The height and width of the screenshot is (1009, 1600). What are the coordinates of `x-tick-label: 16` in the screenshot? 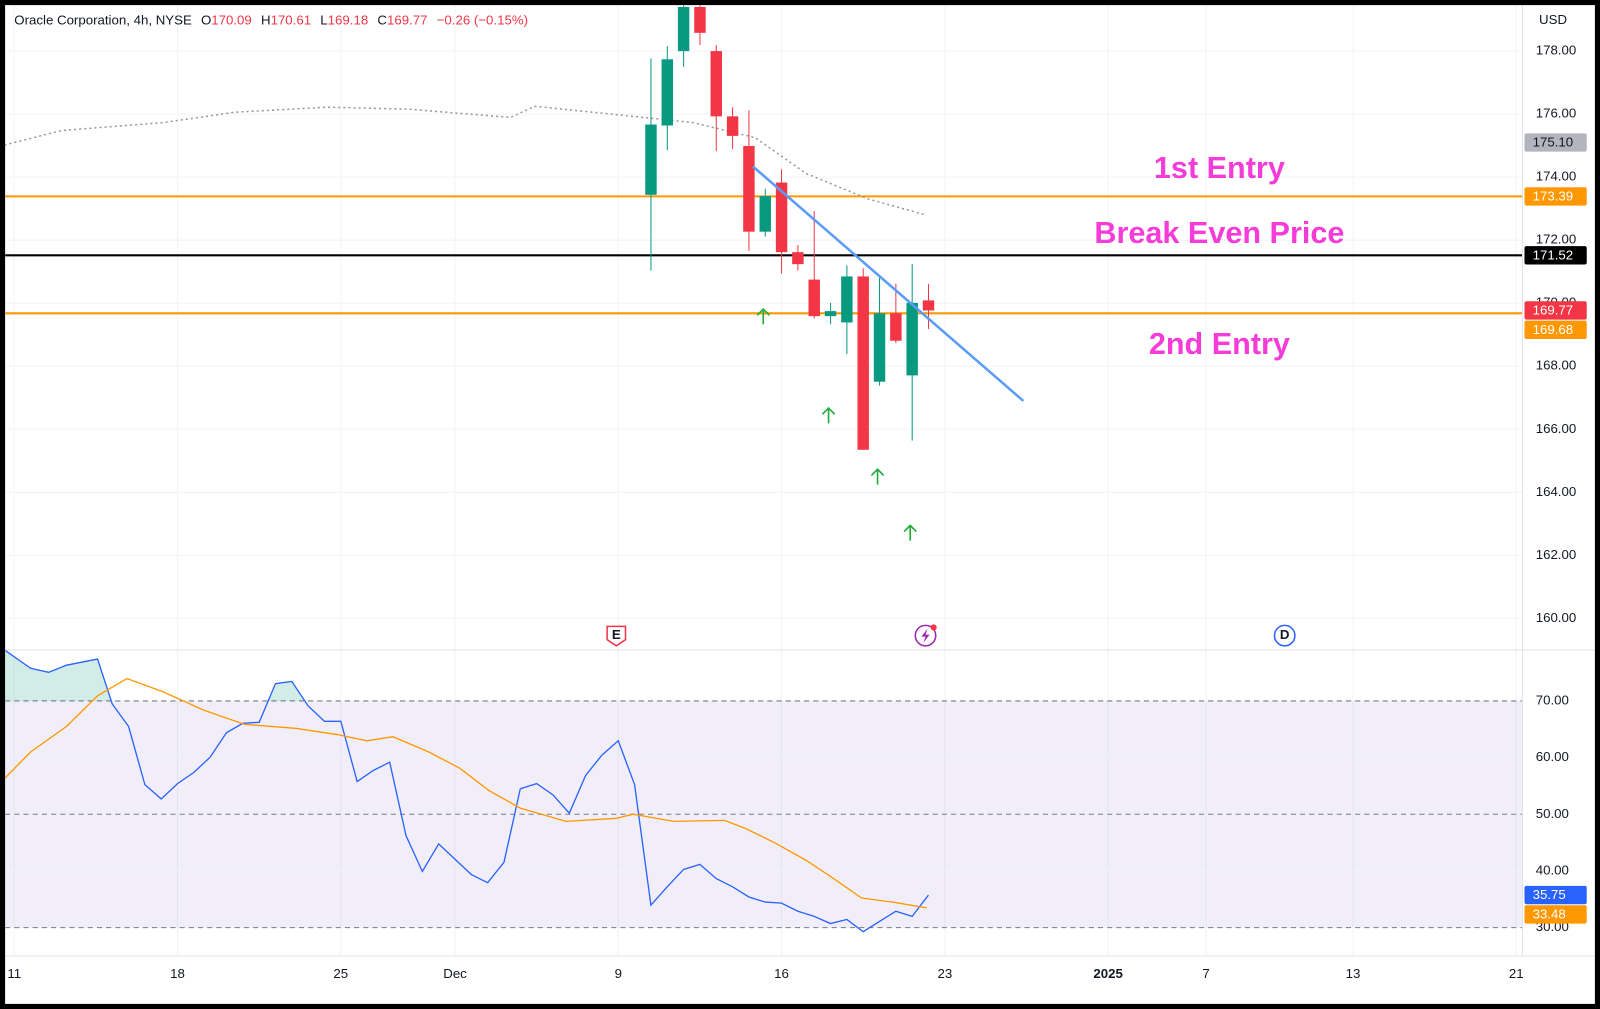 It's located at (781, 973).